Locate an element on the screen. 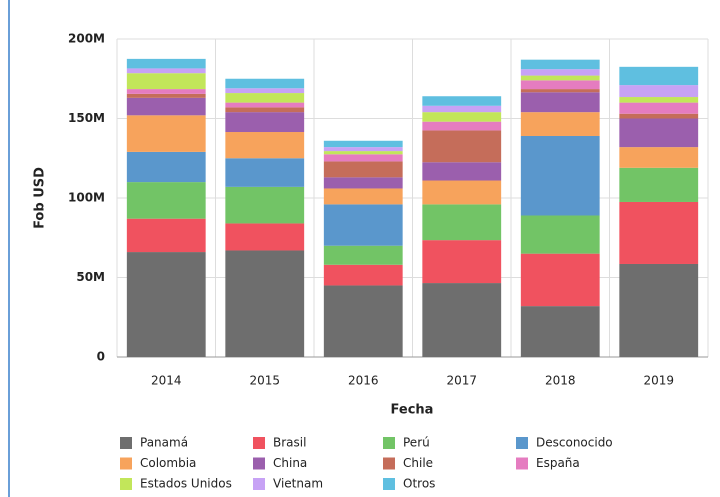  legend-label: Estados Unidos is located at coordinates (186, 484).